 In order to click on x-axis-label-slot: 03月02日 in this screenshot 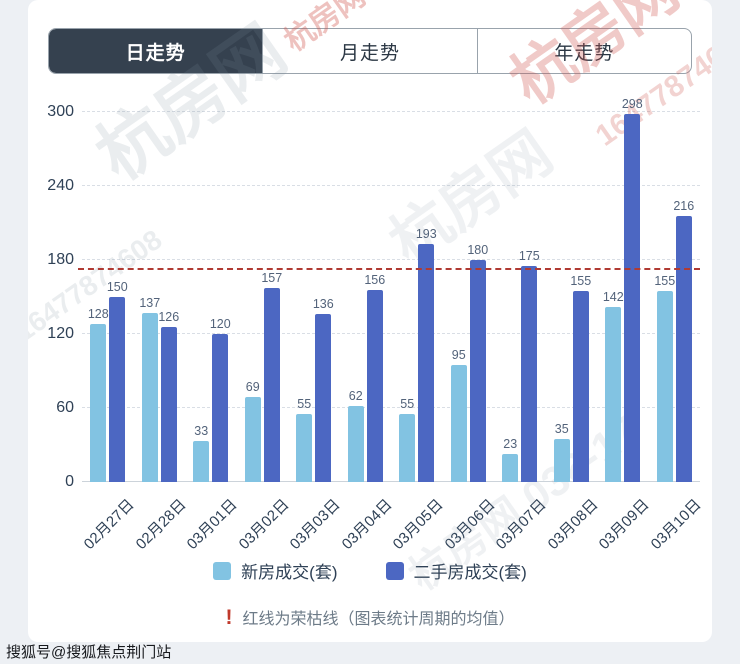, I will do `click(264, 524)`.